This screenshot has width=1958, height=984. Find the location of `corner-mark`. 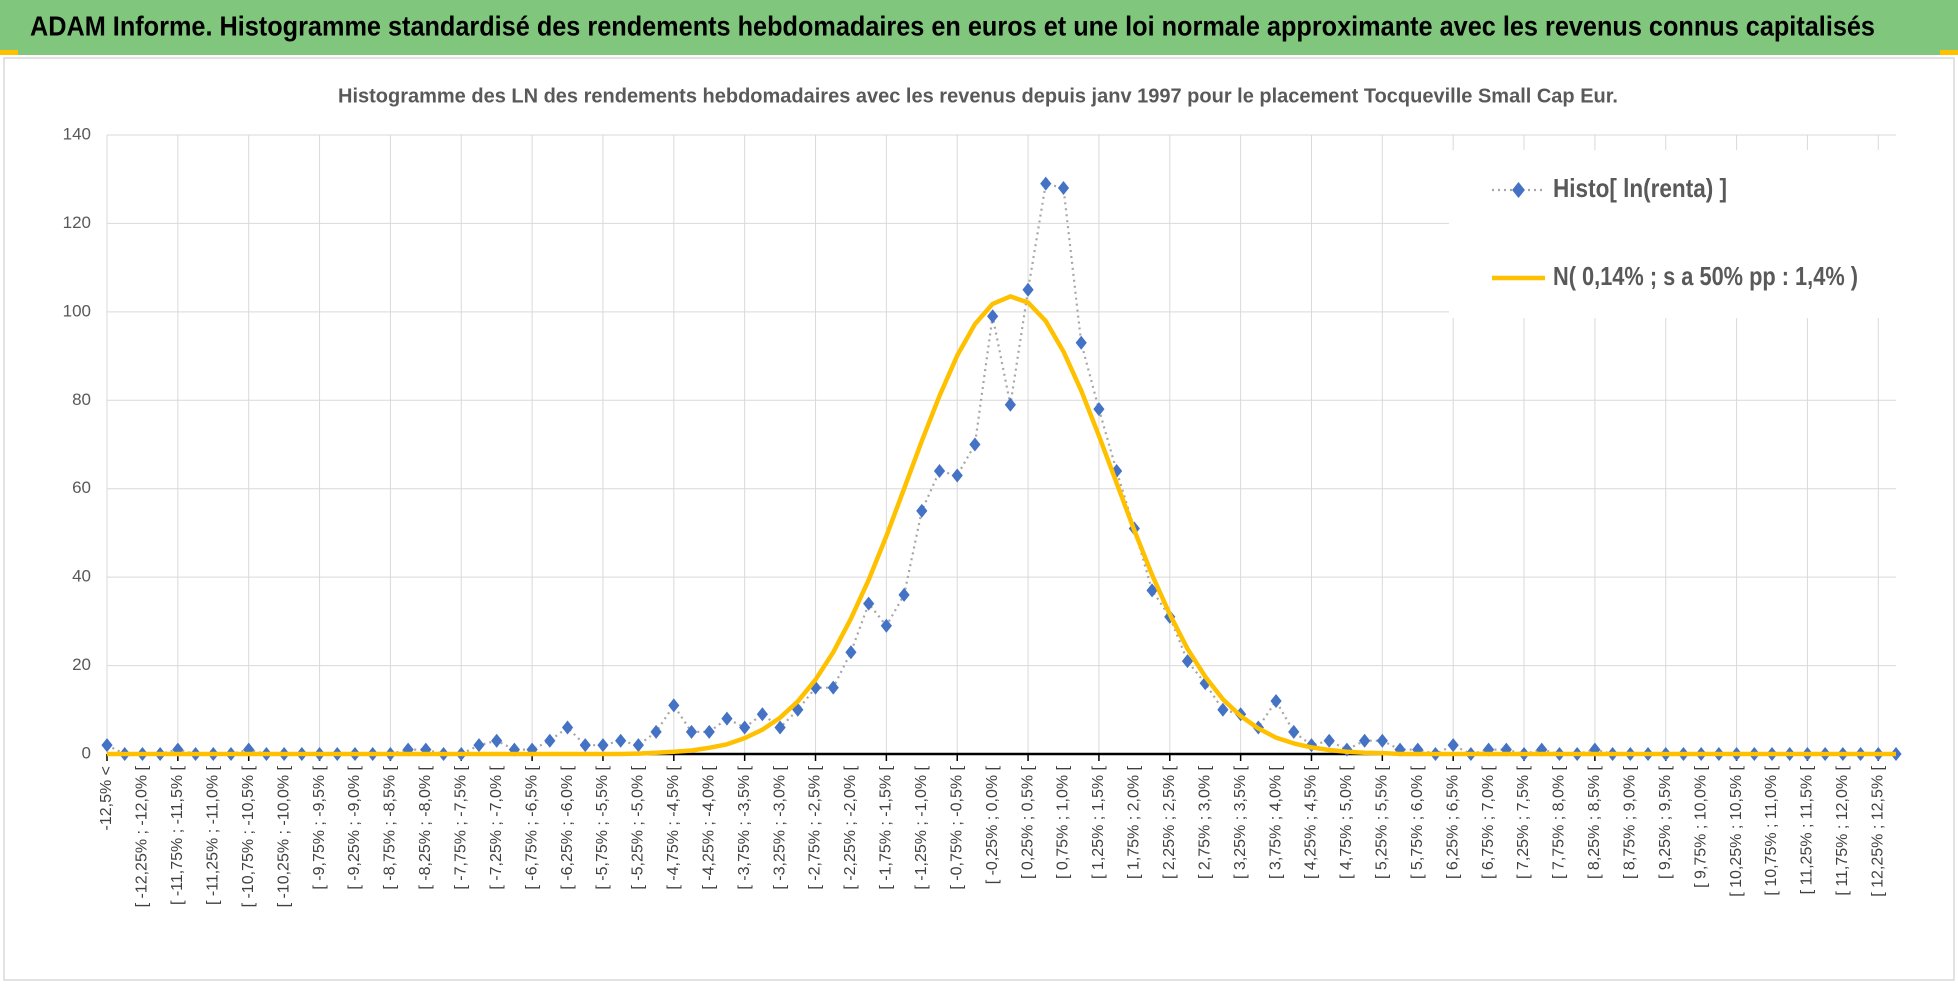

corner-mark is located at coordinates (9, 52).